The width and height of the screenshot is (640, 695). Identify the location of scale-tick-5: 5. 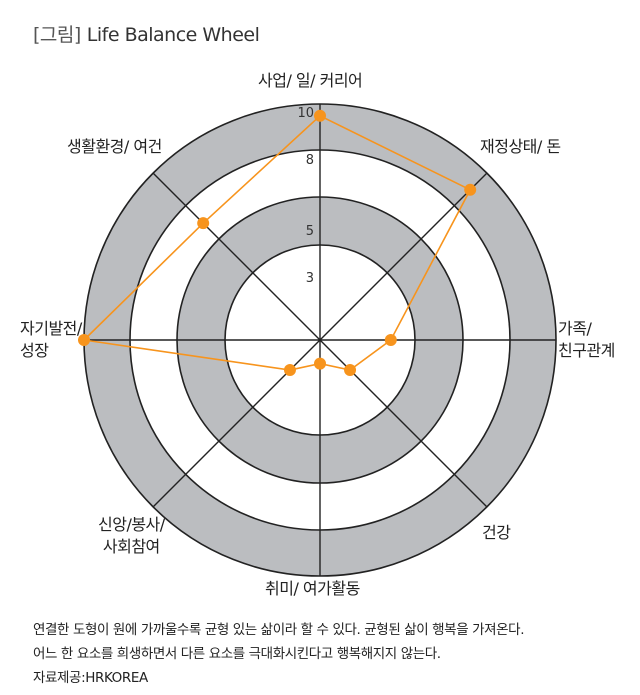
(310, 231).